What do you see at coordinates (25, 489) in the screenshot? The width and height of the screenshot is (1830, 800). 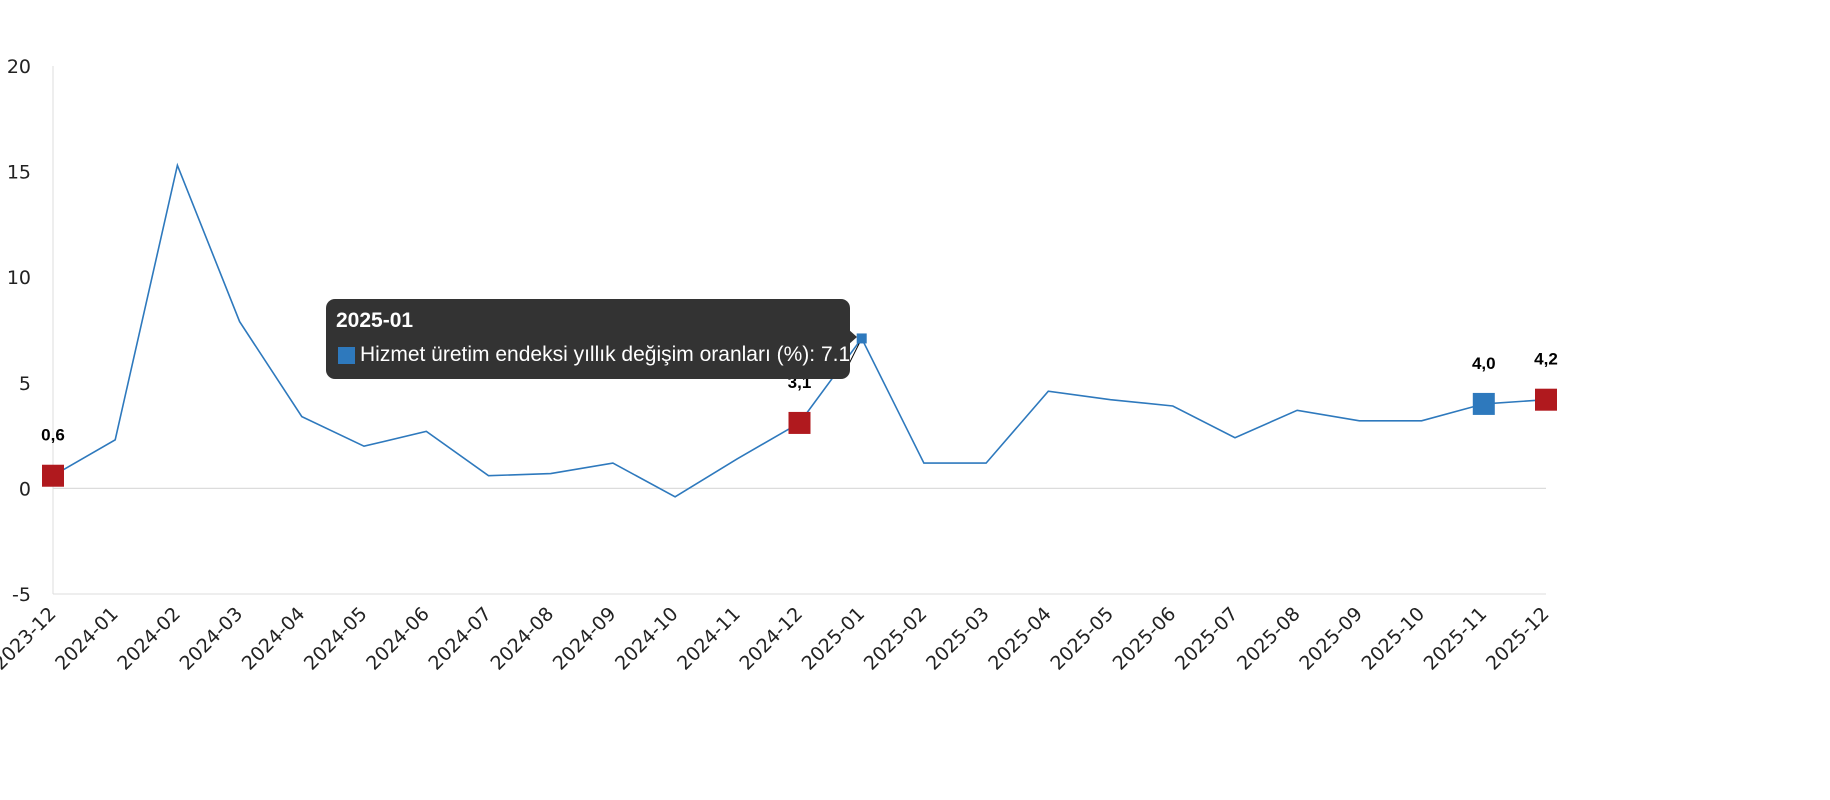 I see `y-tick-label: 0` at bounding box center [25, 489].